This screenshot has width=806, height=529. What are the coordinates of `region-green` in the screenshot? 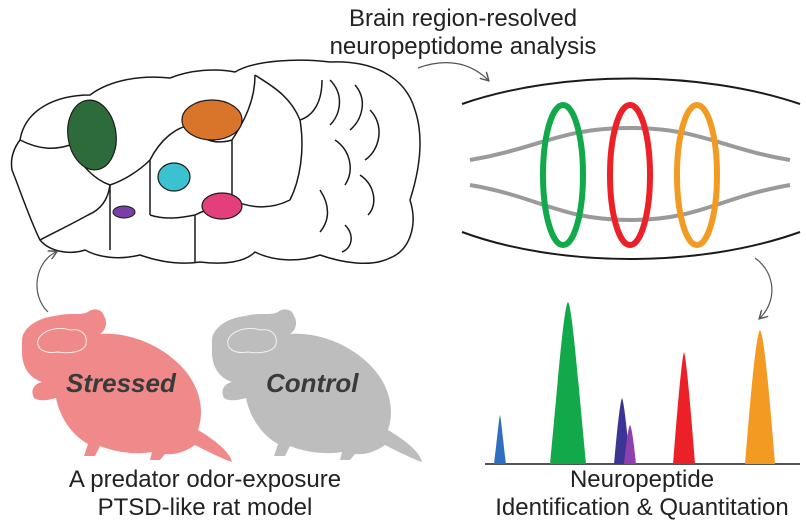 It's located at (92, 135).